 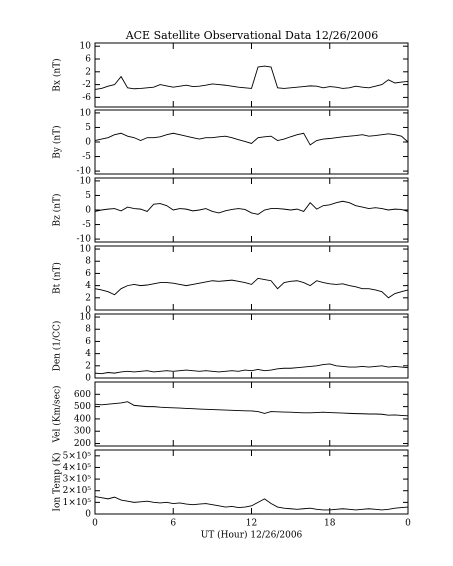 What do you see at coordinates (57, 74) in the screenshot?
I see `y-axis-label: Bx (nT)` at bounding box center [57, 74].